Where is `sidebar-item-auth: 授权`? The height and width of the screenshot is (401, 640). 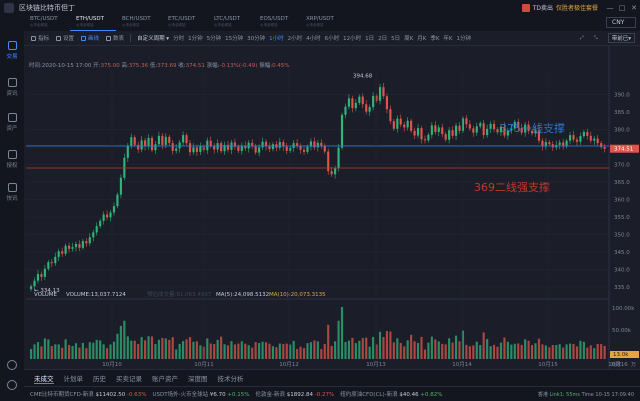 sidebar-item-auth: 授权 is located at coordinates (12, 159).